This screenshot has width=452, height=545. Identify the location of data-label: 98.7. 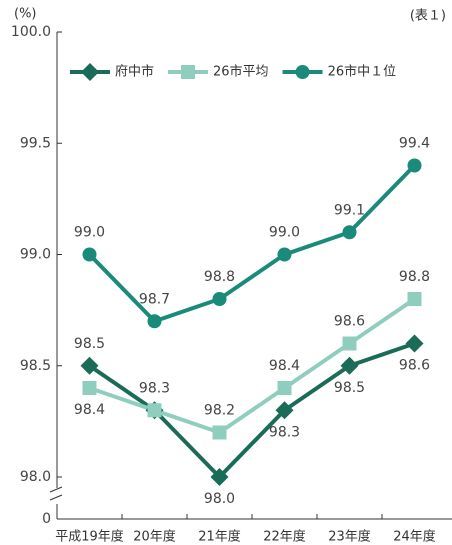
(154, 299).